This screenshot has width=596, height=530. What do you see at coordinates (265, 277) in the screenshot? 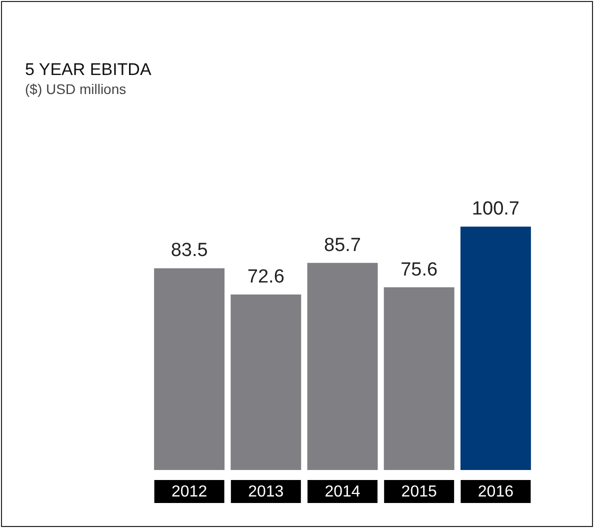
I see `data-label: 72.6` at bounding box center [265, 277].